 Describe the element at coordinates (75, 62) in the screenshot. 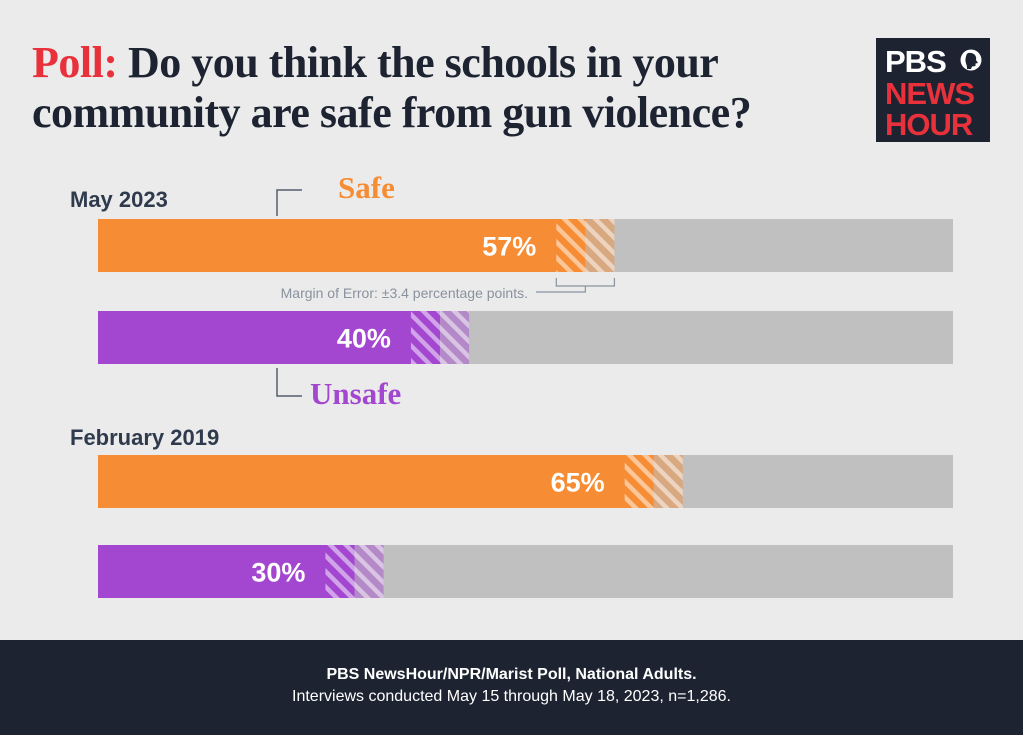

I see `title-prefix: Poll:` at that location.